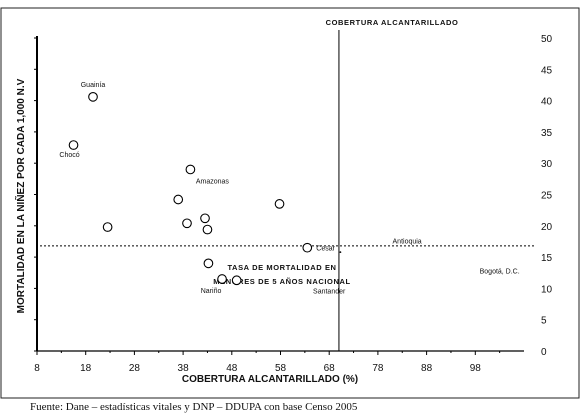  I want to click on marker-dot, so click(340, 252).